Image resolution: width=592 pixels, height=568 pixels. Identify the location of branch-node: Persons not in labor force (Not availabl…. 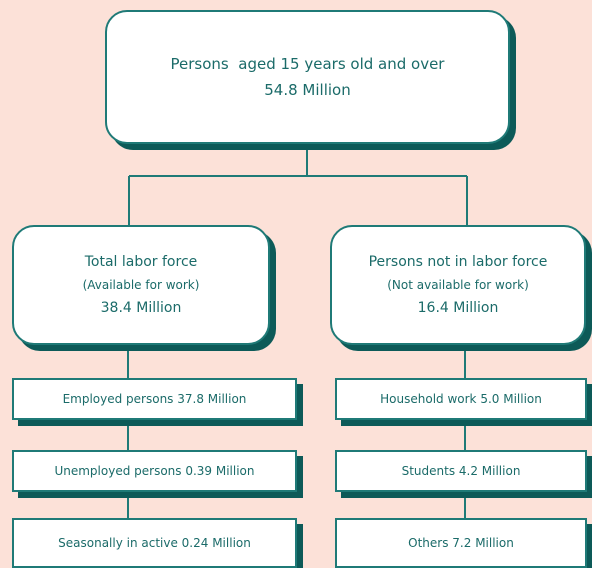
(458, 285).